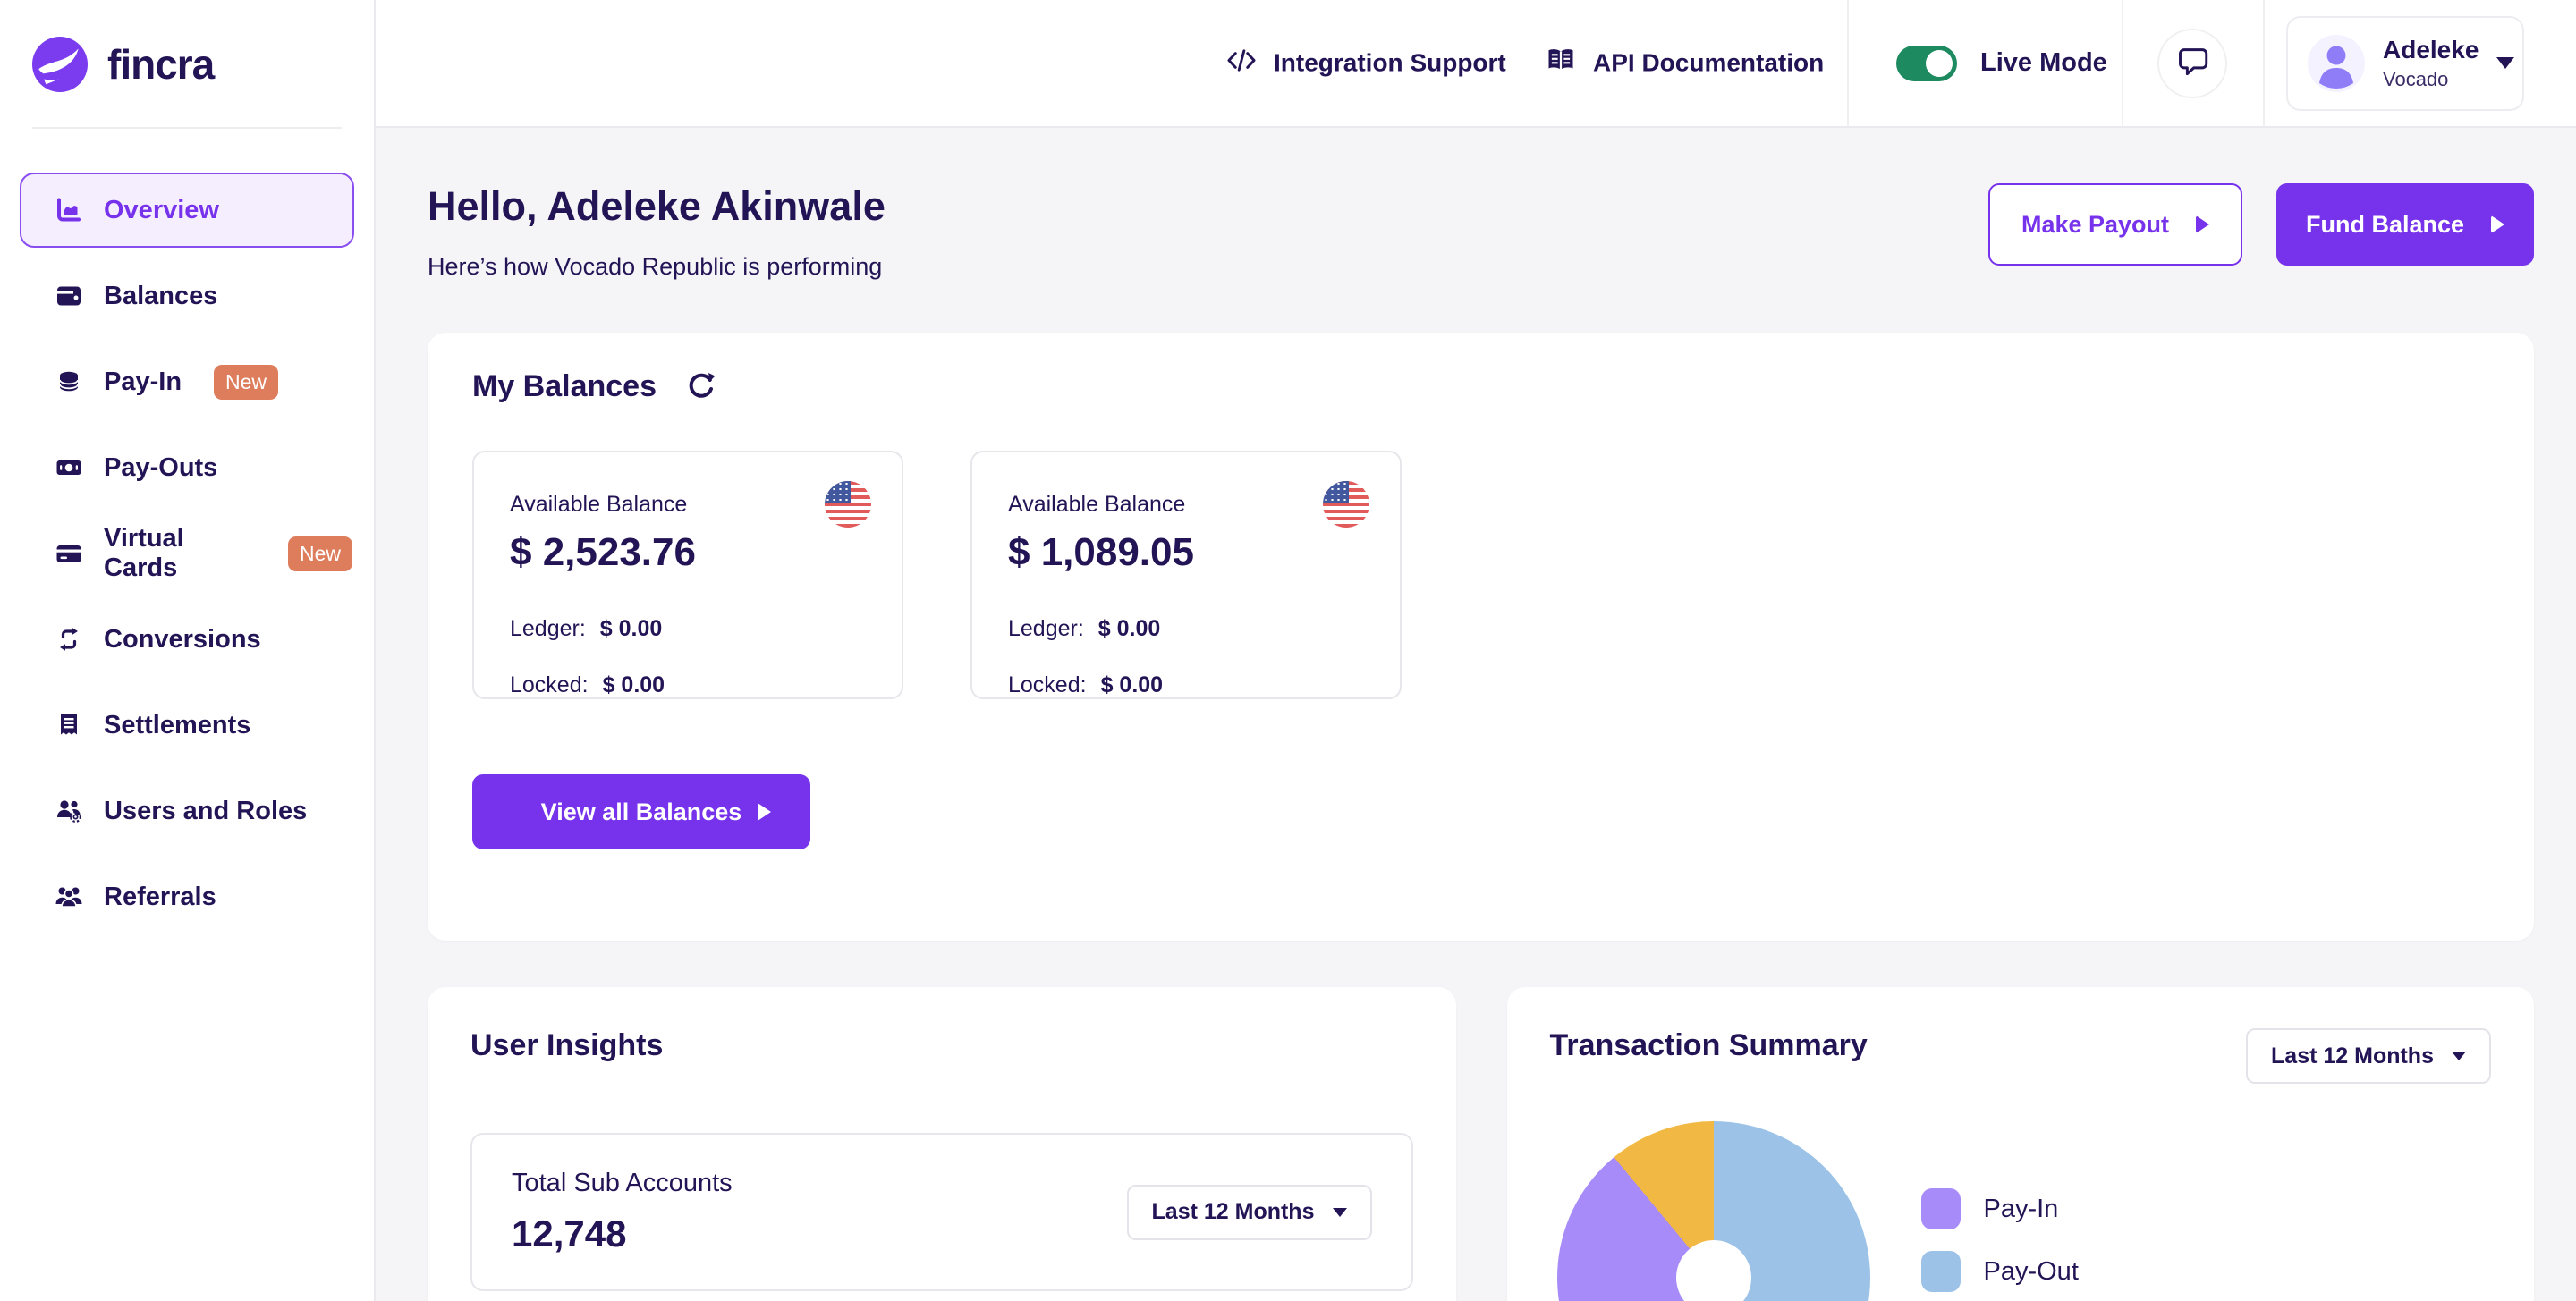 Image resolution: width=2576 pixels, height=1301 pixels. Describe the element at coordinates (1999, 1240) in the screenshot. I see `chart-legend: Pay-In Pay-Out` at that location.